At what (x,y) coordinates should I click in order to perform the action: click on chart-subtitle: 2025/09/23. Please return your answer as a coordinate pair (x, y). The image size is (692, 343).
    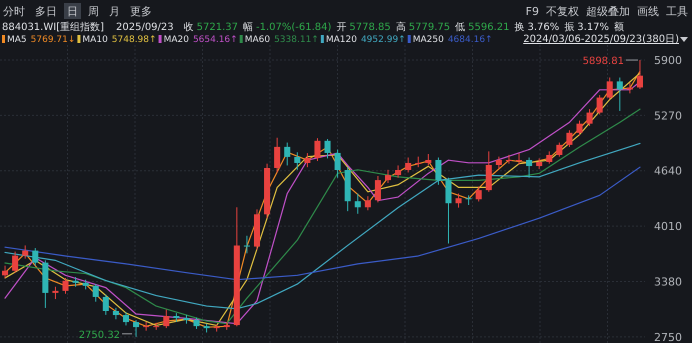
    Looking at the image, I should click on (145, 27).